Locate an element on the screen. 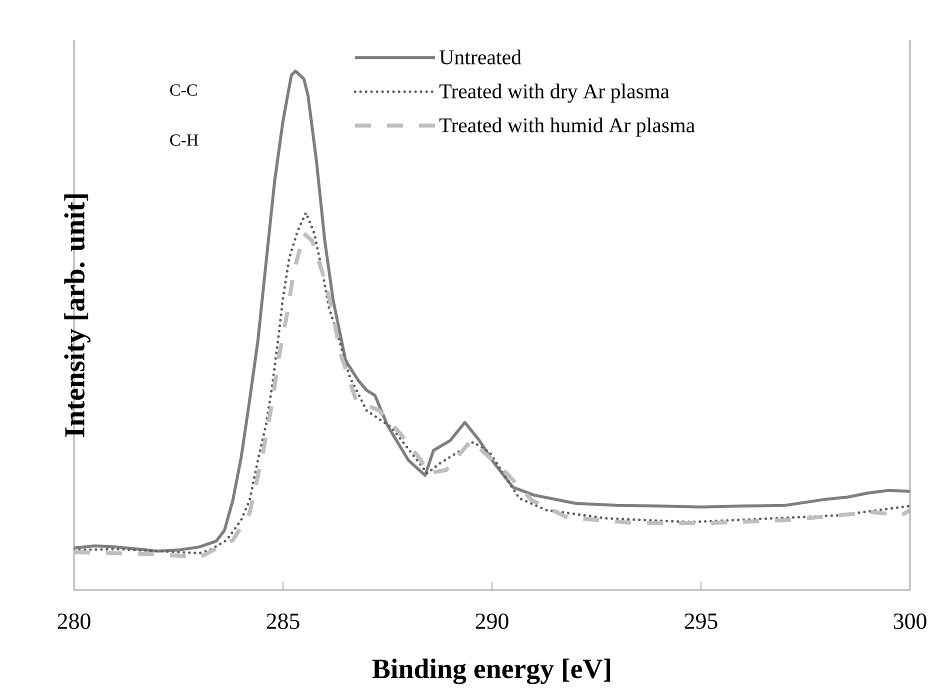 The image size is (941, 696). x-tick-label: 300 is located at coordinates (910, 621).